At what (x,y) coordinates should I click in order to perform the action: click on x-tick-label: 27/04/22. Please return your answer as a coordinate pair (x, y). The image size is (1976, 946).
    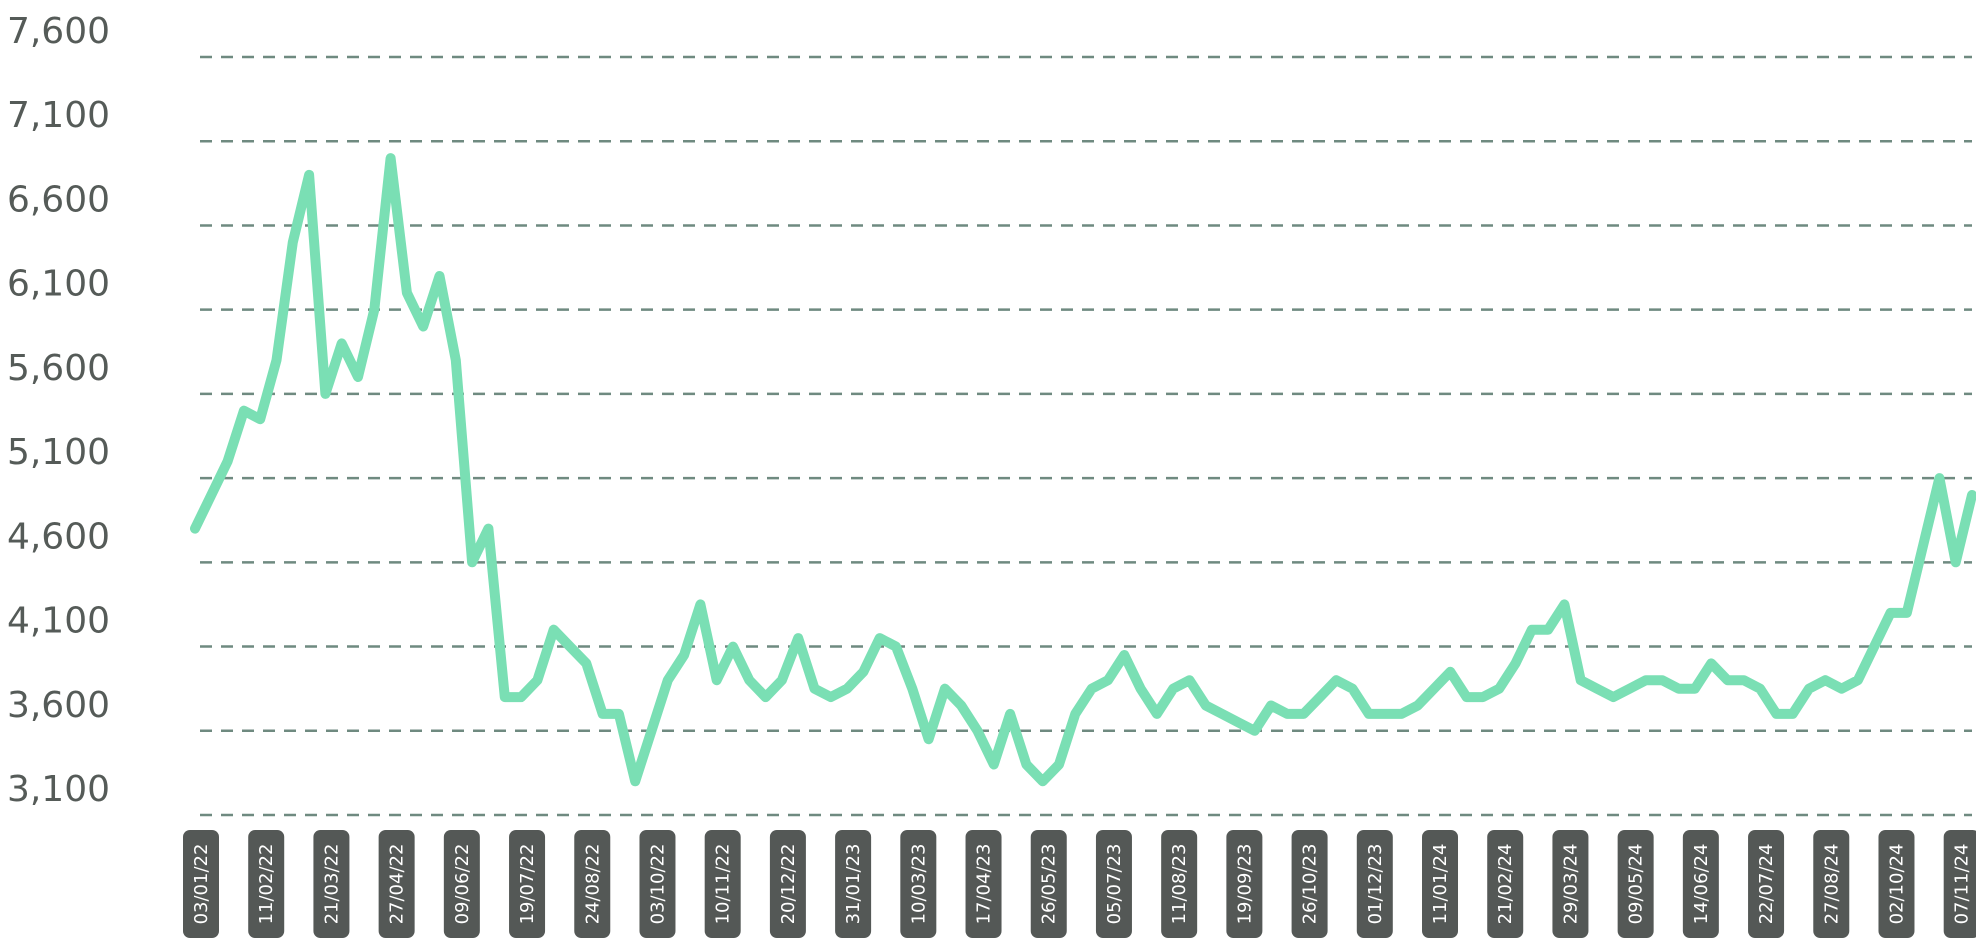
    Looking at the image, I should click on (397, 884).